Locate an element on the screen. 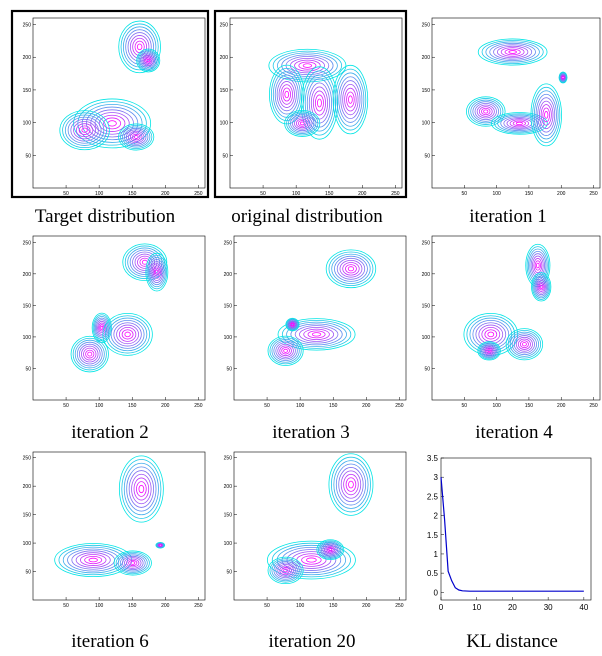  plot-area is located at coordinates (516, 103).